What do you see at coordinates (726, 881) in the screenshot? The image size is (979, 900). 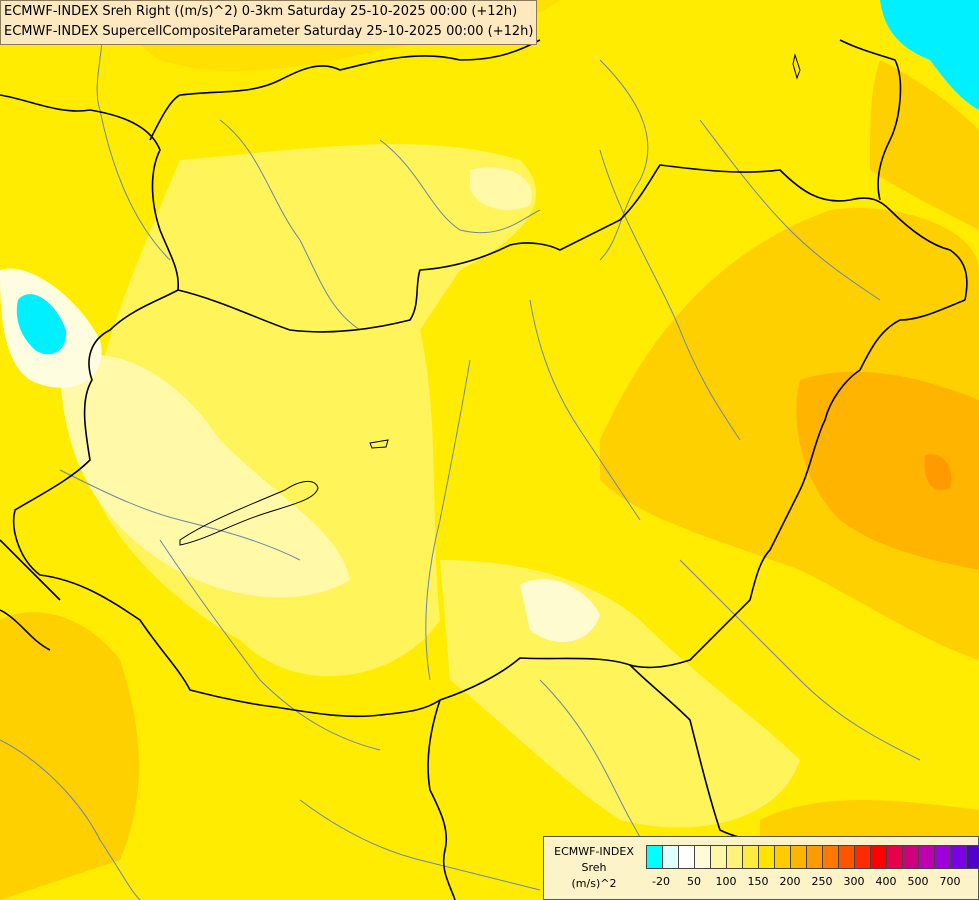 I see `legend-tick-label: 100` at bounding box center [726, 881].